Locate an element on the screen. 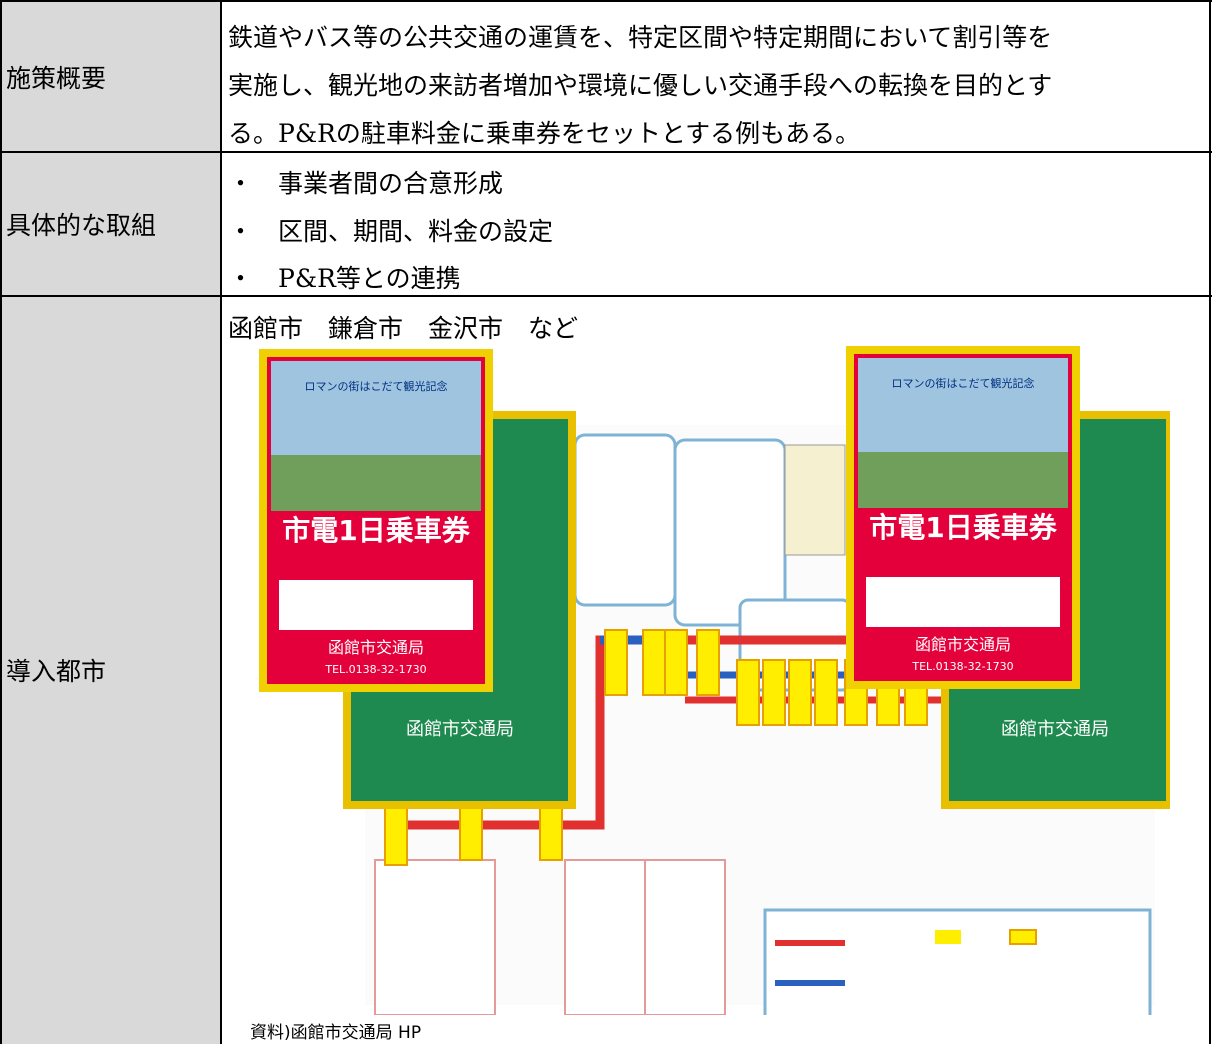  route-red is located at coordinates (702, 732).